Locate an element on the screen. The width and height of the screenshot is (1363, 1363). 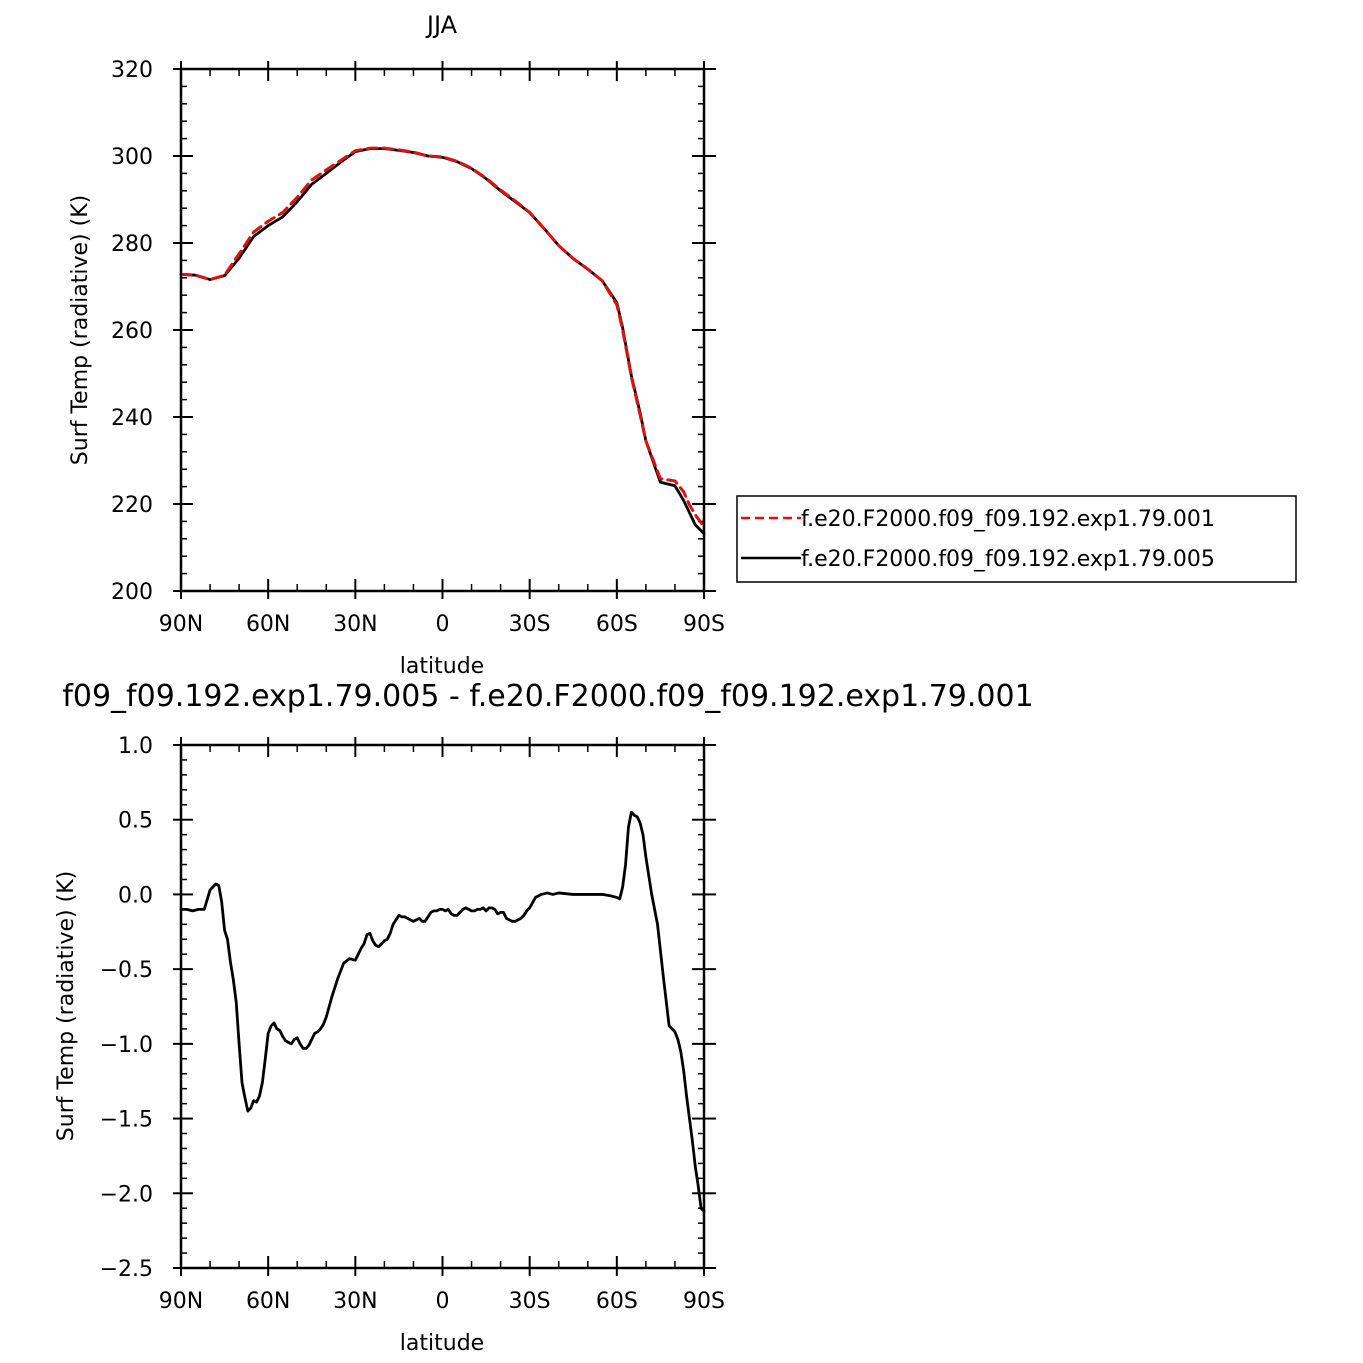
top-chart-y-tick-label: 260 is located at coordinates (132, 331).